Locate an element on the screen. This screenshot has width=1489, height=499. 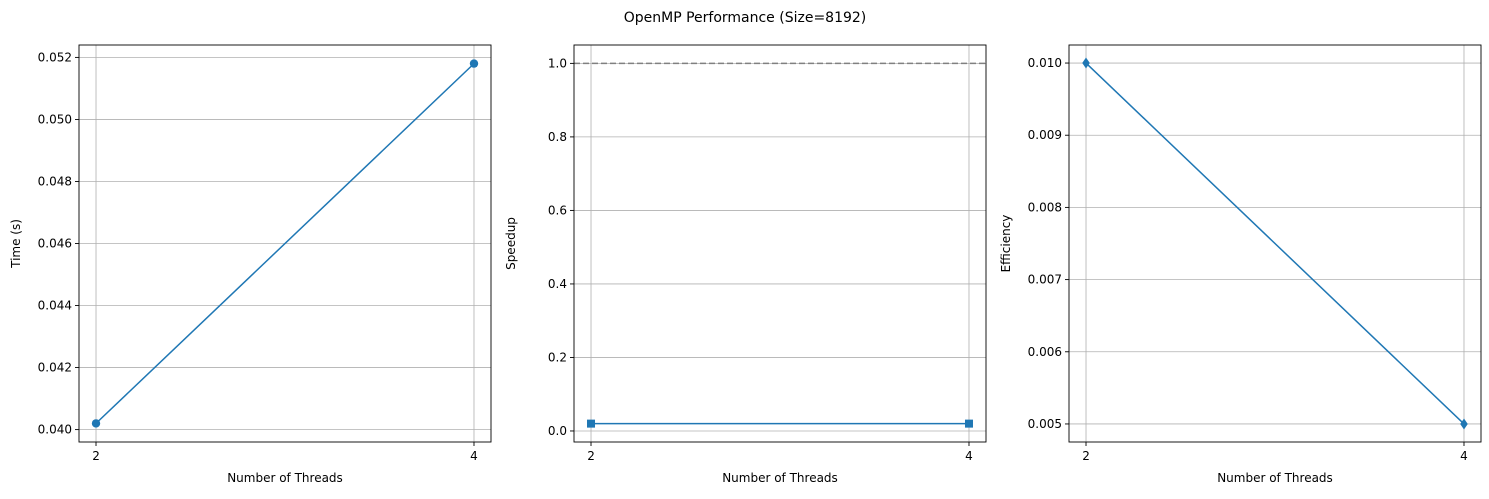
y-tick-label: 0.005 is located at coordinates (1045, 424).